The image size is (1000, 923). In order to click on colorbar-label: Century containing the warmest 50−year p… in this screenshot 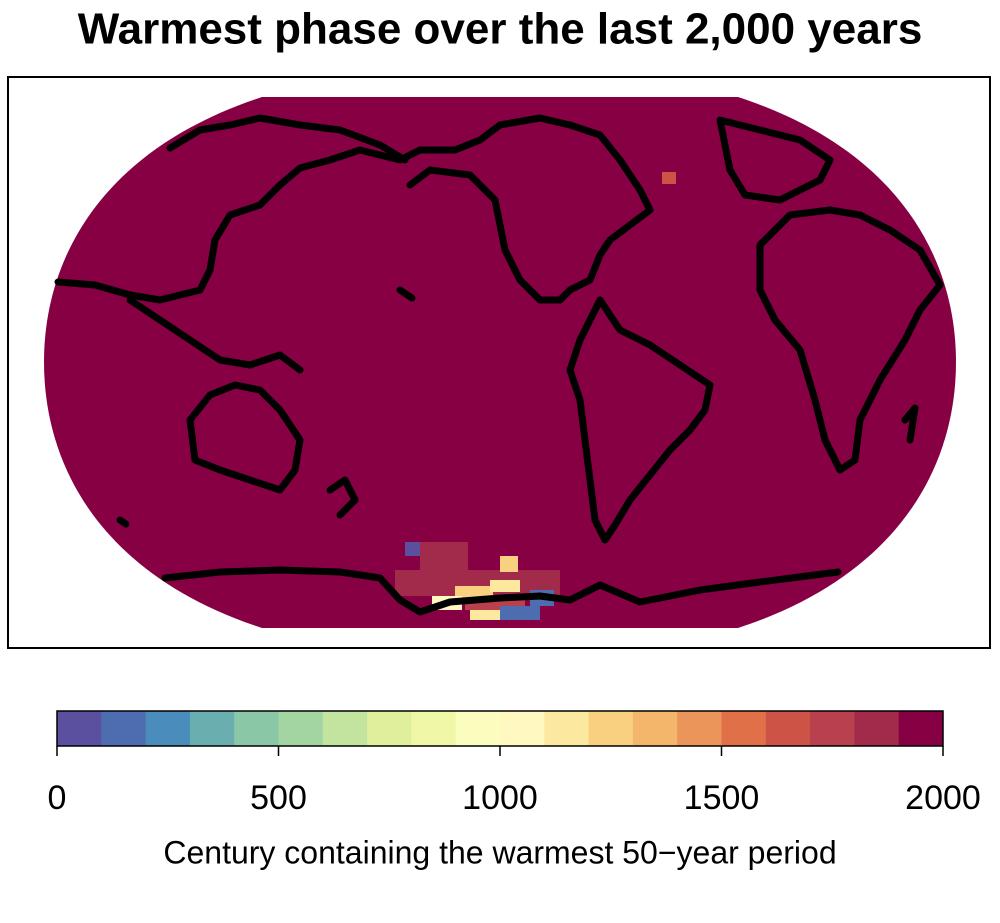, I will do `click(499, 852)`.